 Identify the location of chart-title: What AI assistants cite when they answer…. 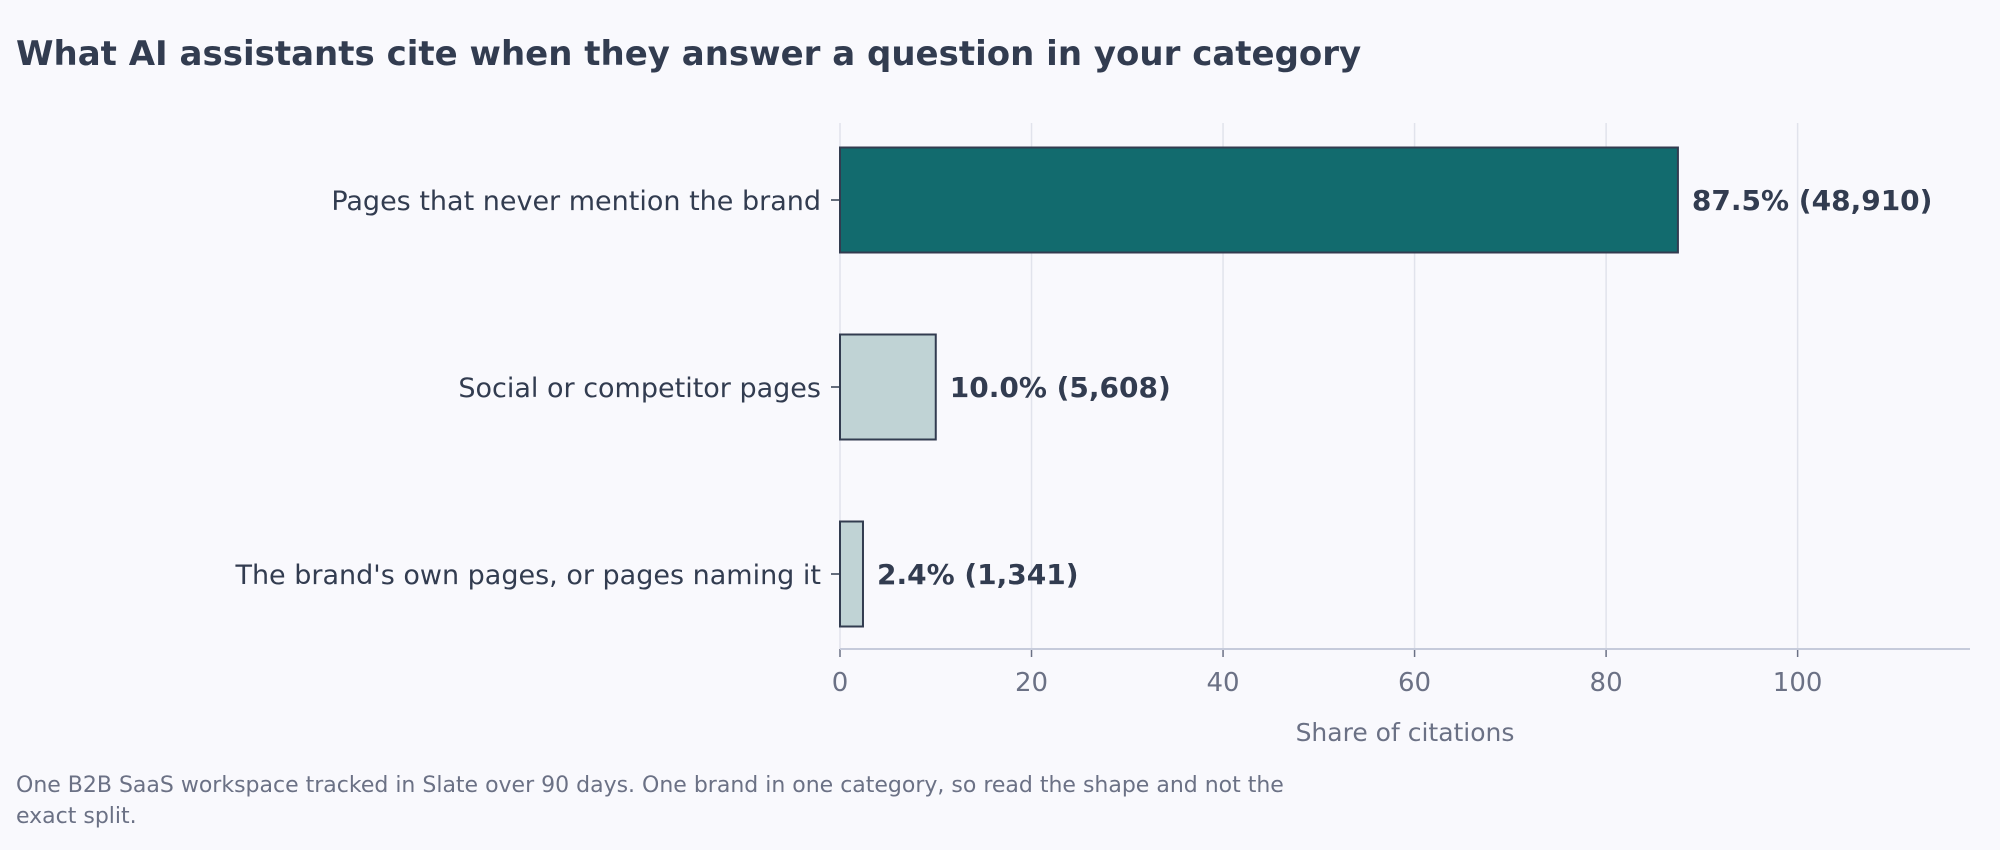
(689, 54).